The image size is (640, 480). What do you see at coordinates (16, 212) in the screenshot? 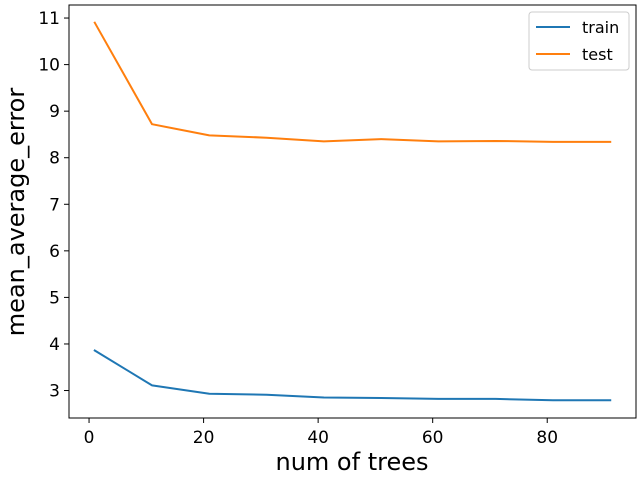
I see `y-axis-title: mean_average_error` at bounding box center [16, 212].